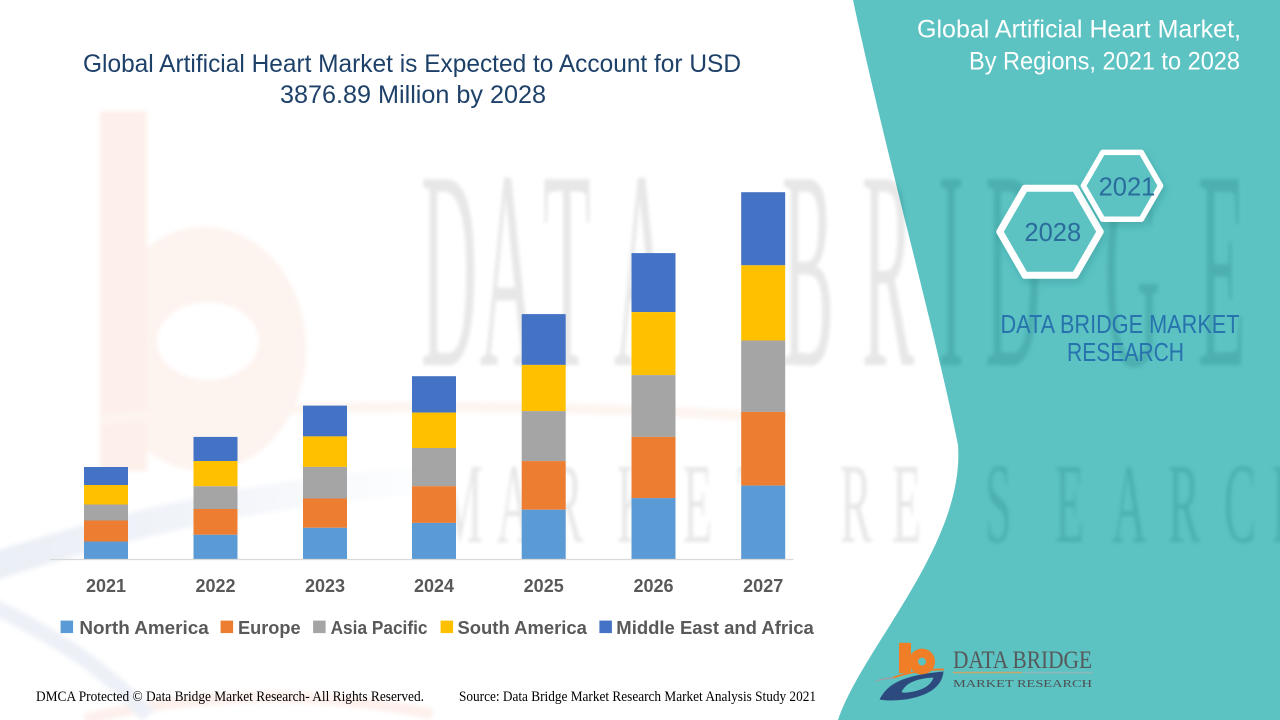  I want to click on svg-text: RESEARCH, so click(1125, 352).